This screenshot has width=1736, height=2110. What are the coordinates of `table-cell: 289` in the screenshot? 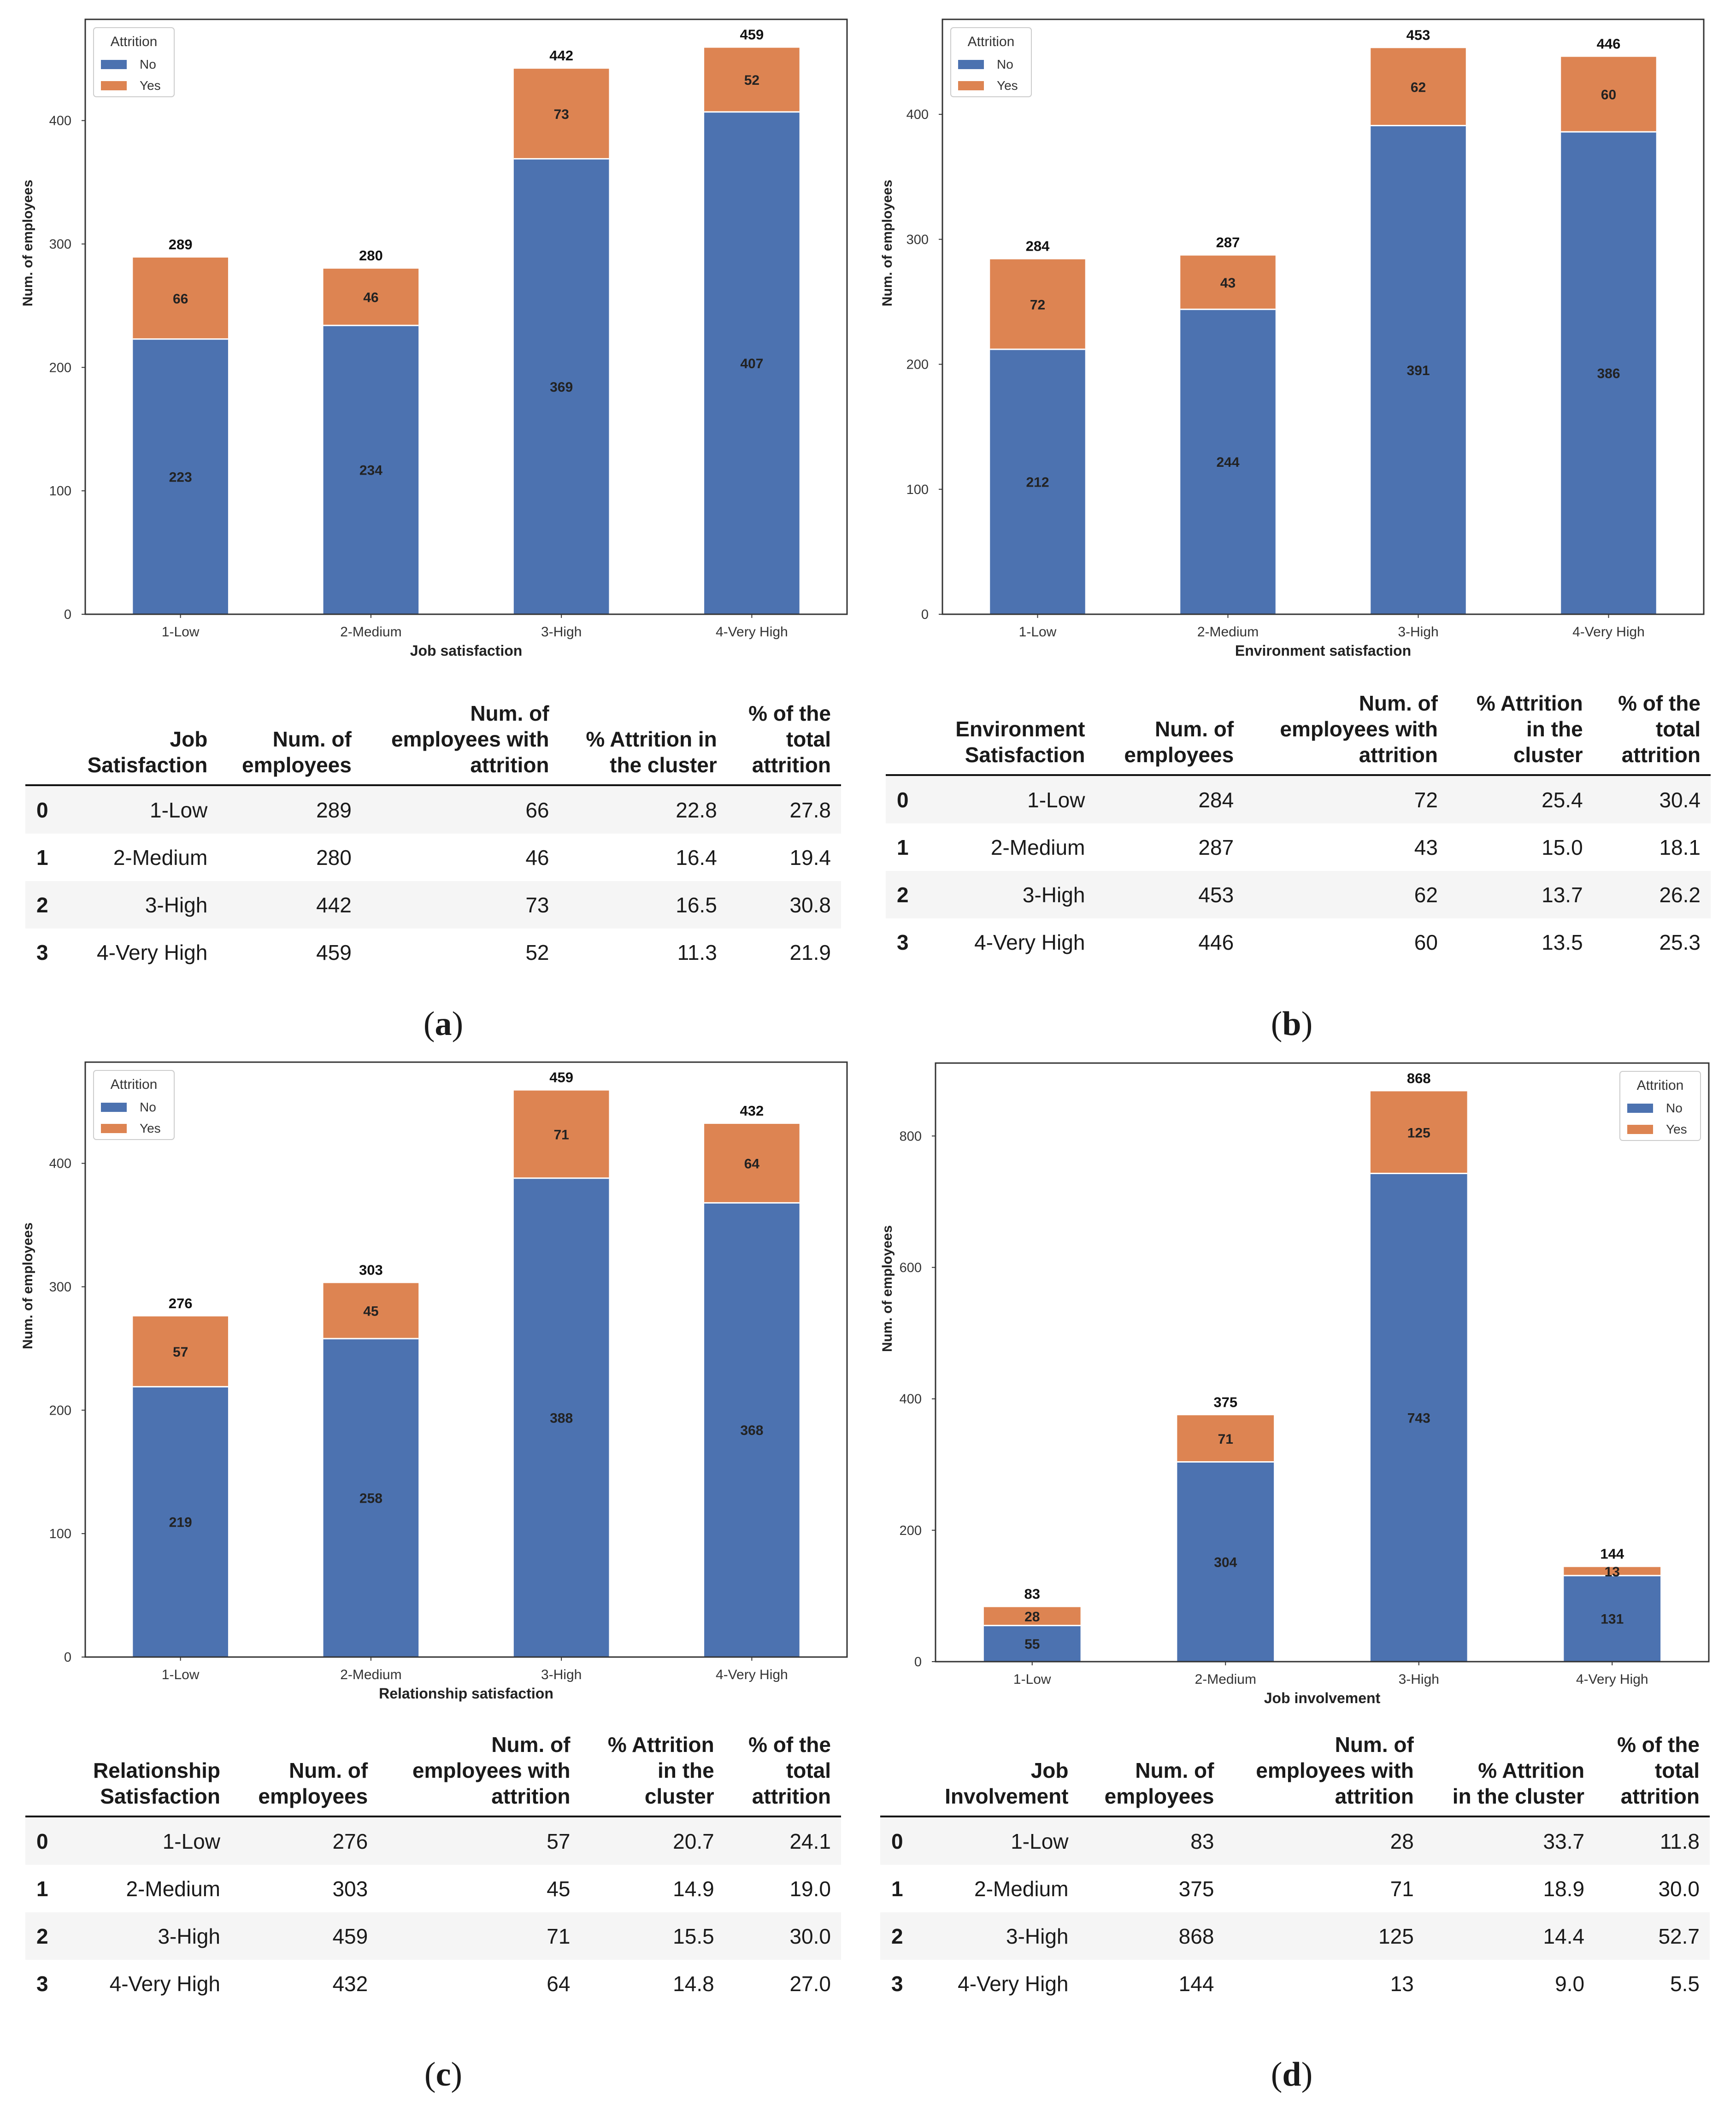 It's located at (290, 810).